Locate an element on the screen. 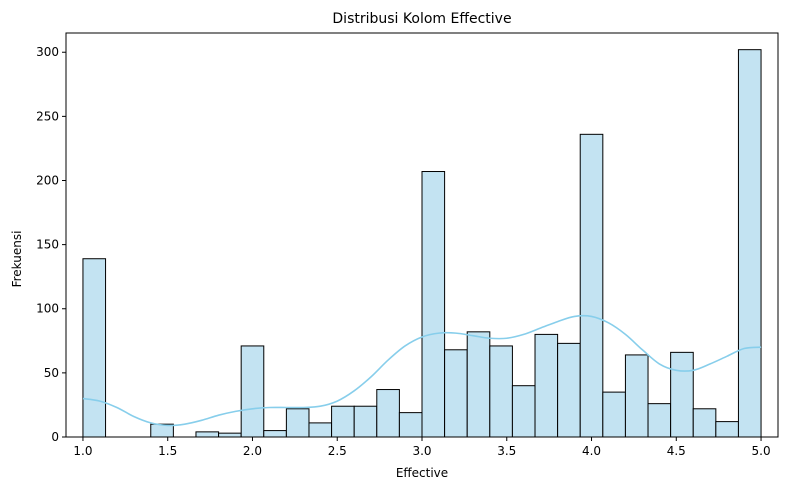  x-tick-label: 5.0 is located at coordinates (761, 451).